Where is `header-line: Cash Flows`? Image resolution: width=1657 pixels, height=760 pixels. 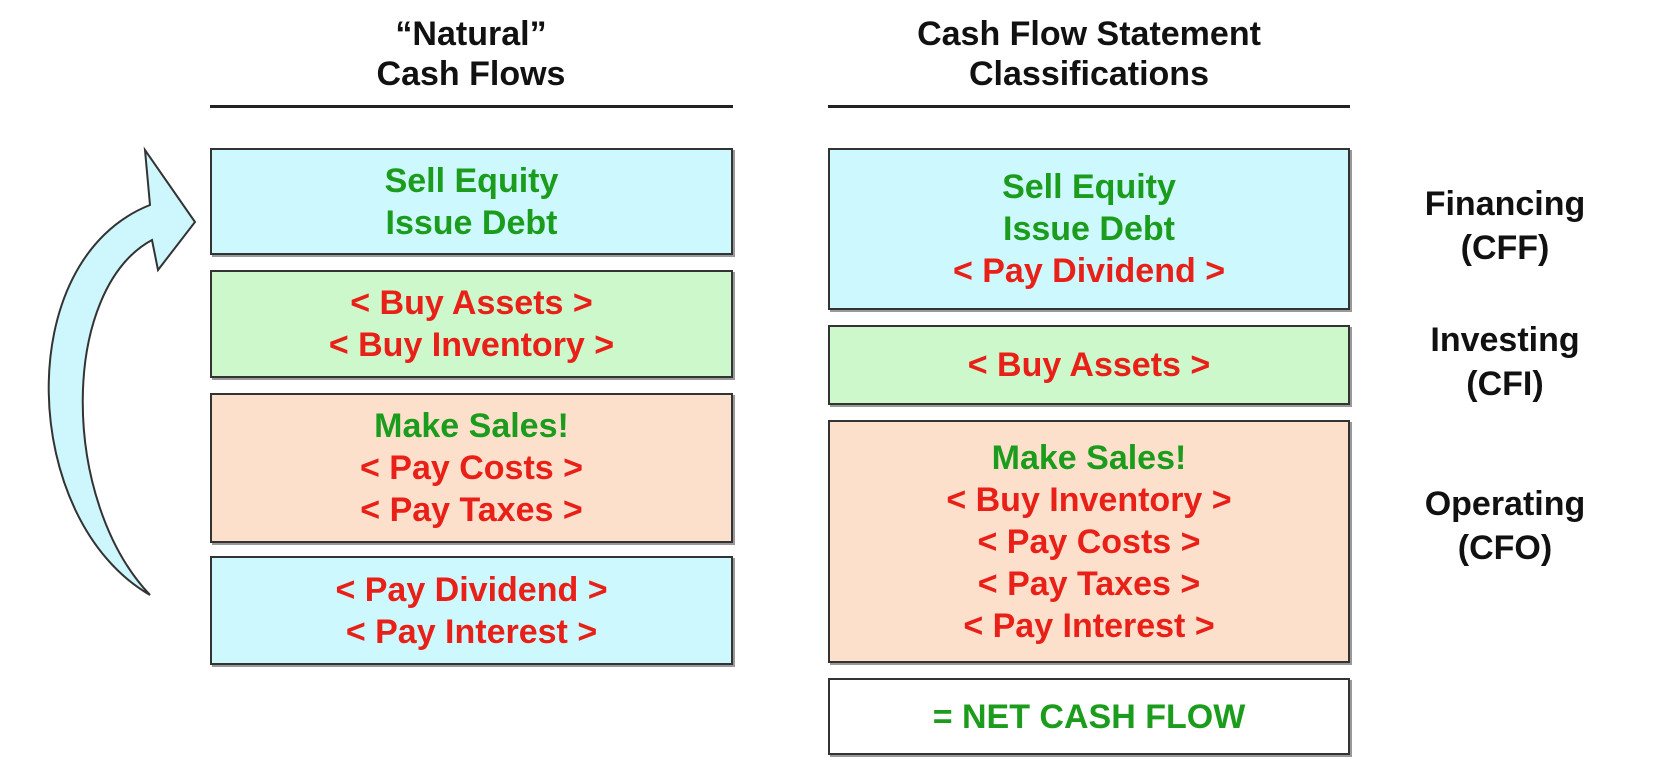
header-line: Cash Flows is located at coordinates (471, 74).